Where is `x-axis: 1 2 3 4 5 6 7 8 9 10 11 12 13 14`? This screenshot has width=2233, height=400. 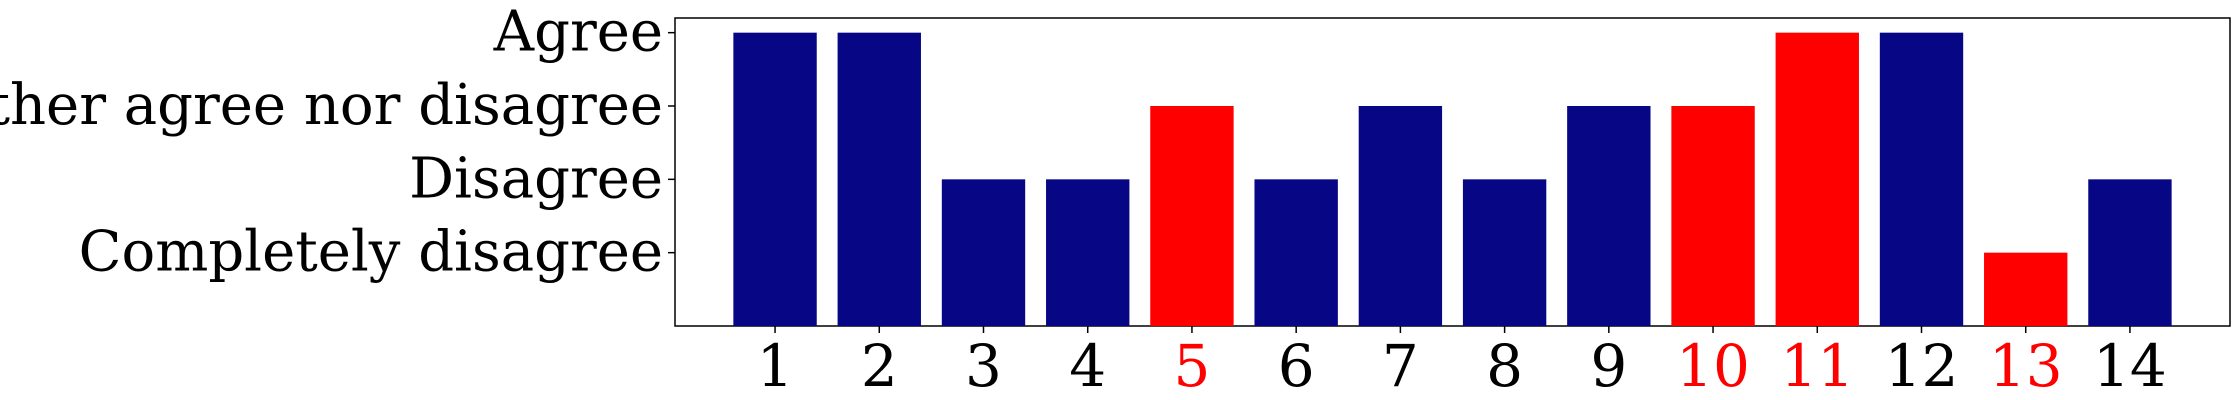 x-axis: 1 2 3 4 5 6 7 8 9 10 11 12 13 14 is located at coordinates (1462, 363).